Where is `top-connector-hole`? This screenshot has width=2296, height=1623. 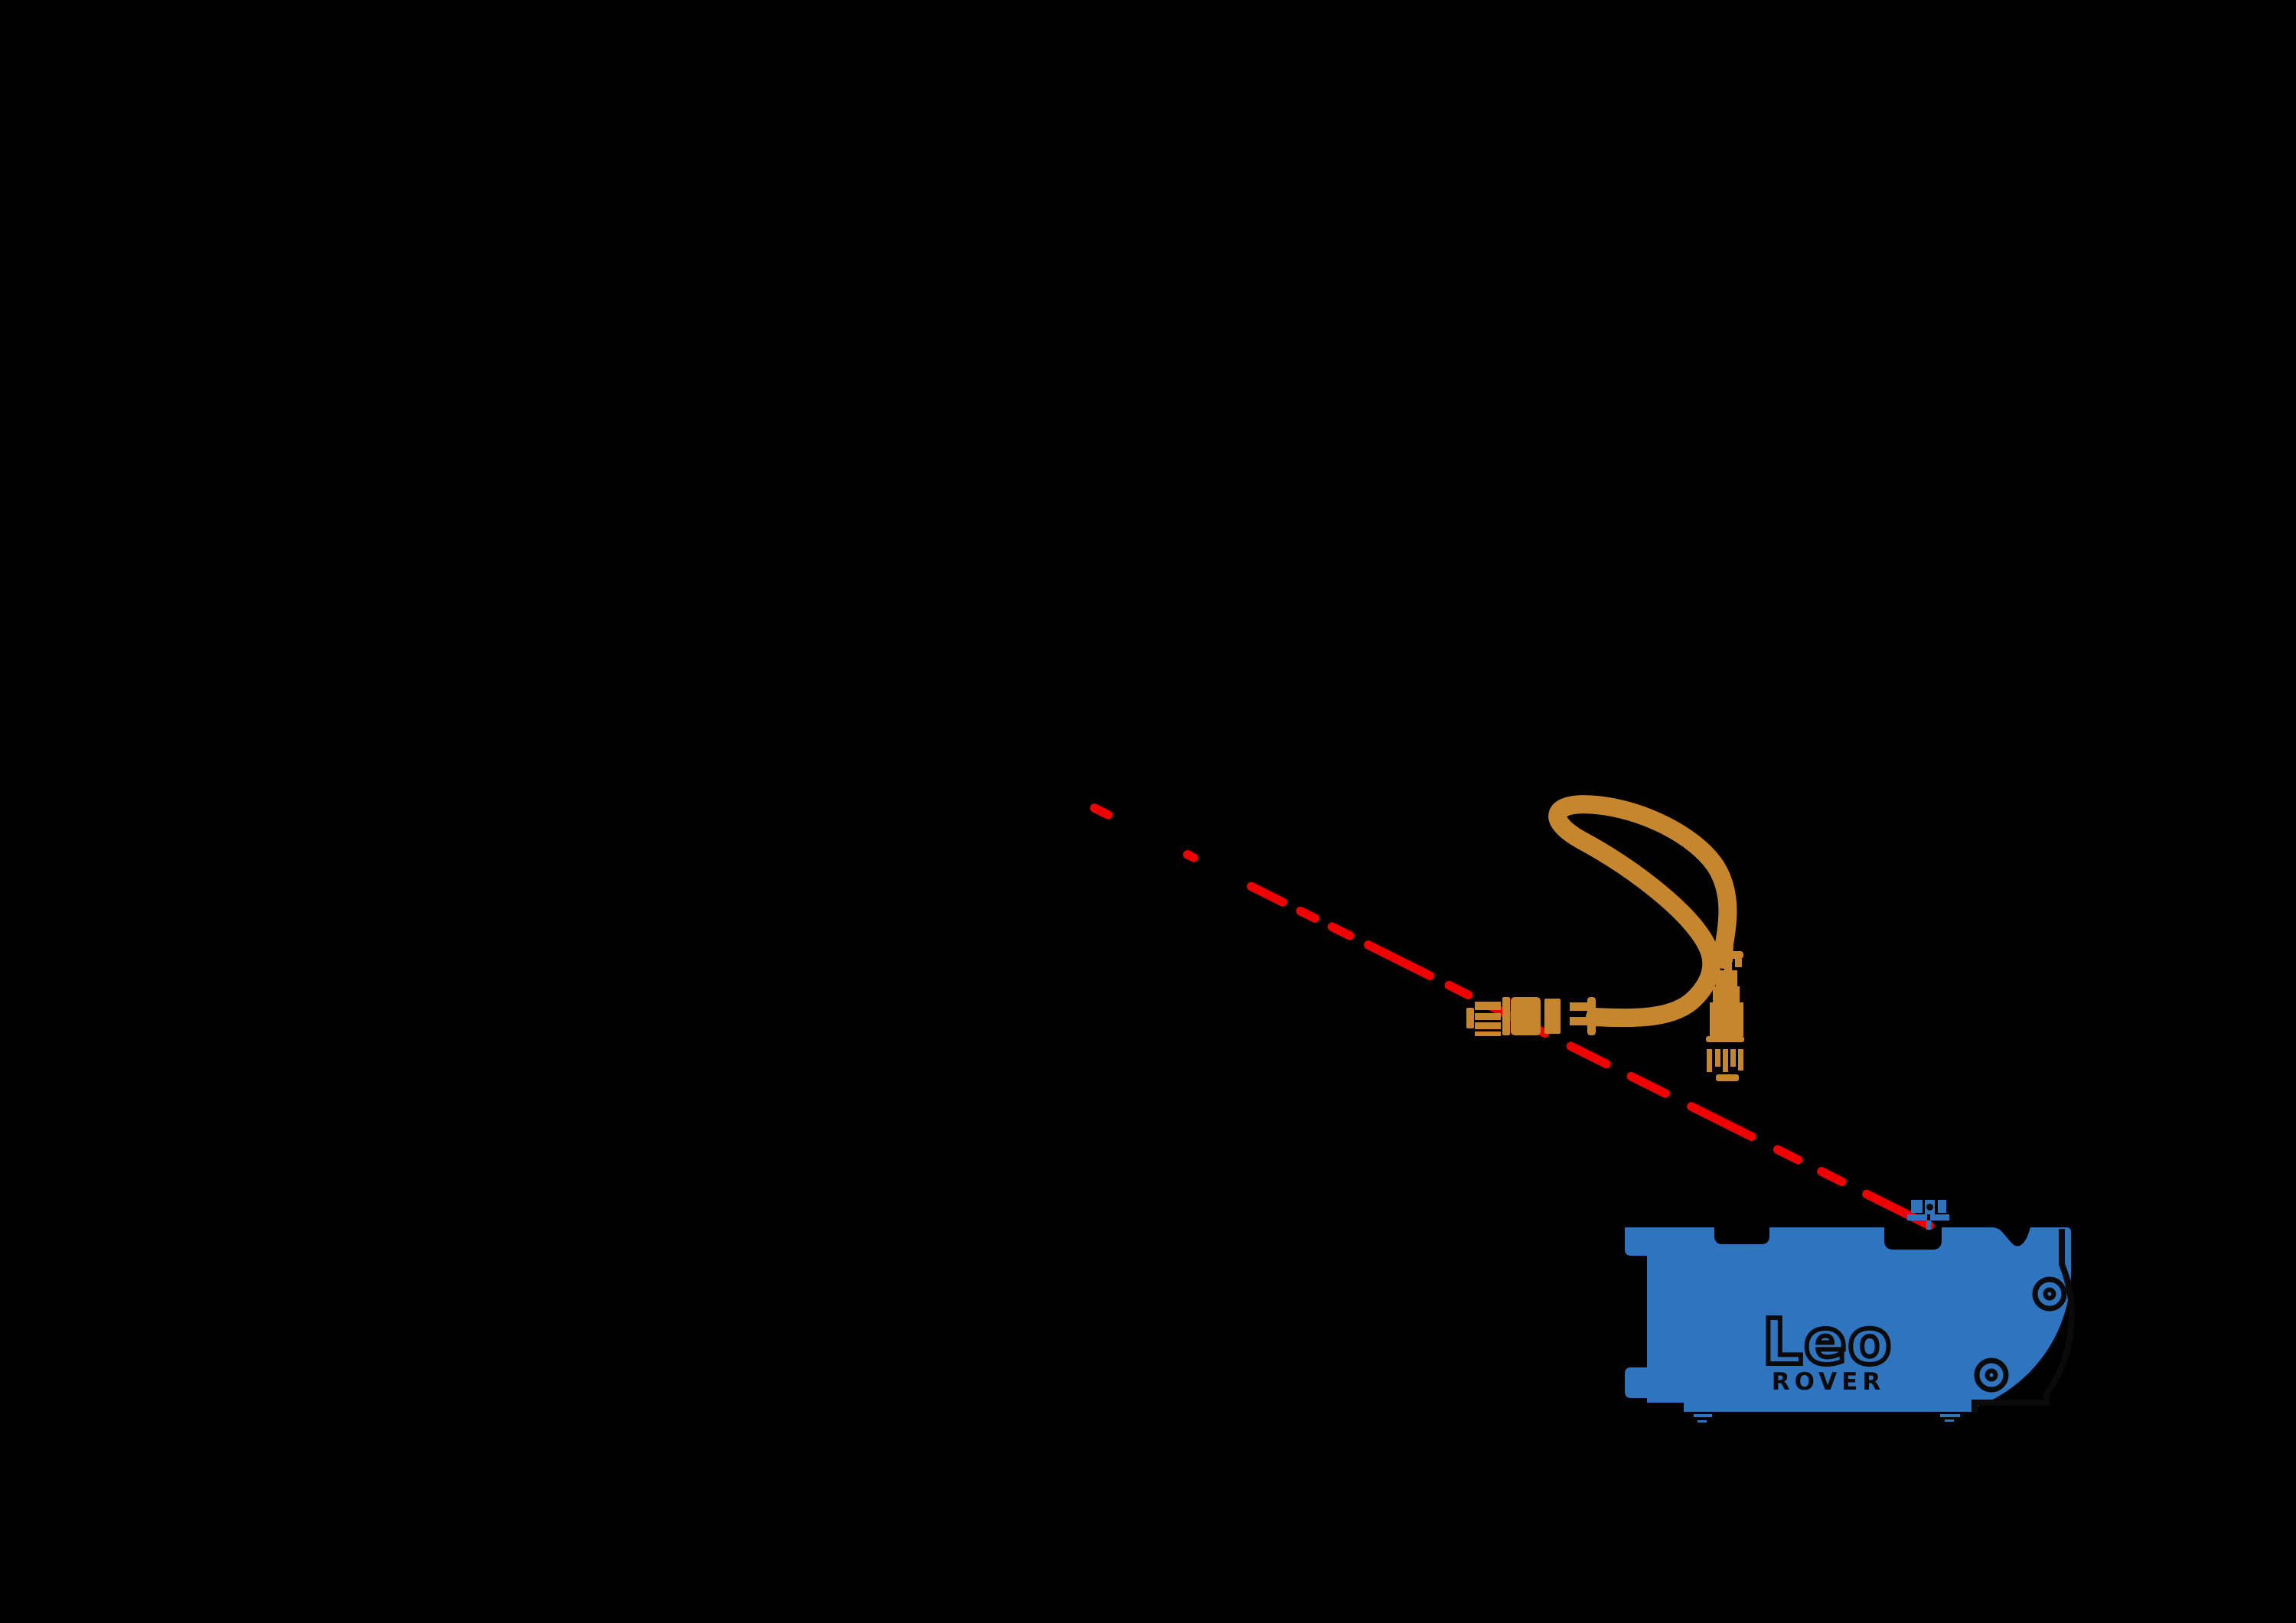
top-connector-hole is located at coordinates (1929, 1208).